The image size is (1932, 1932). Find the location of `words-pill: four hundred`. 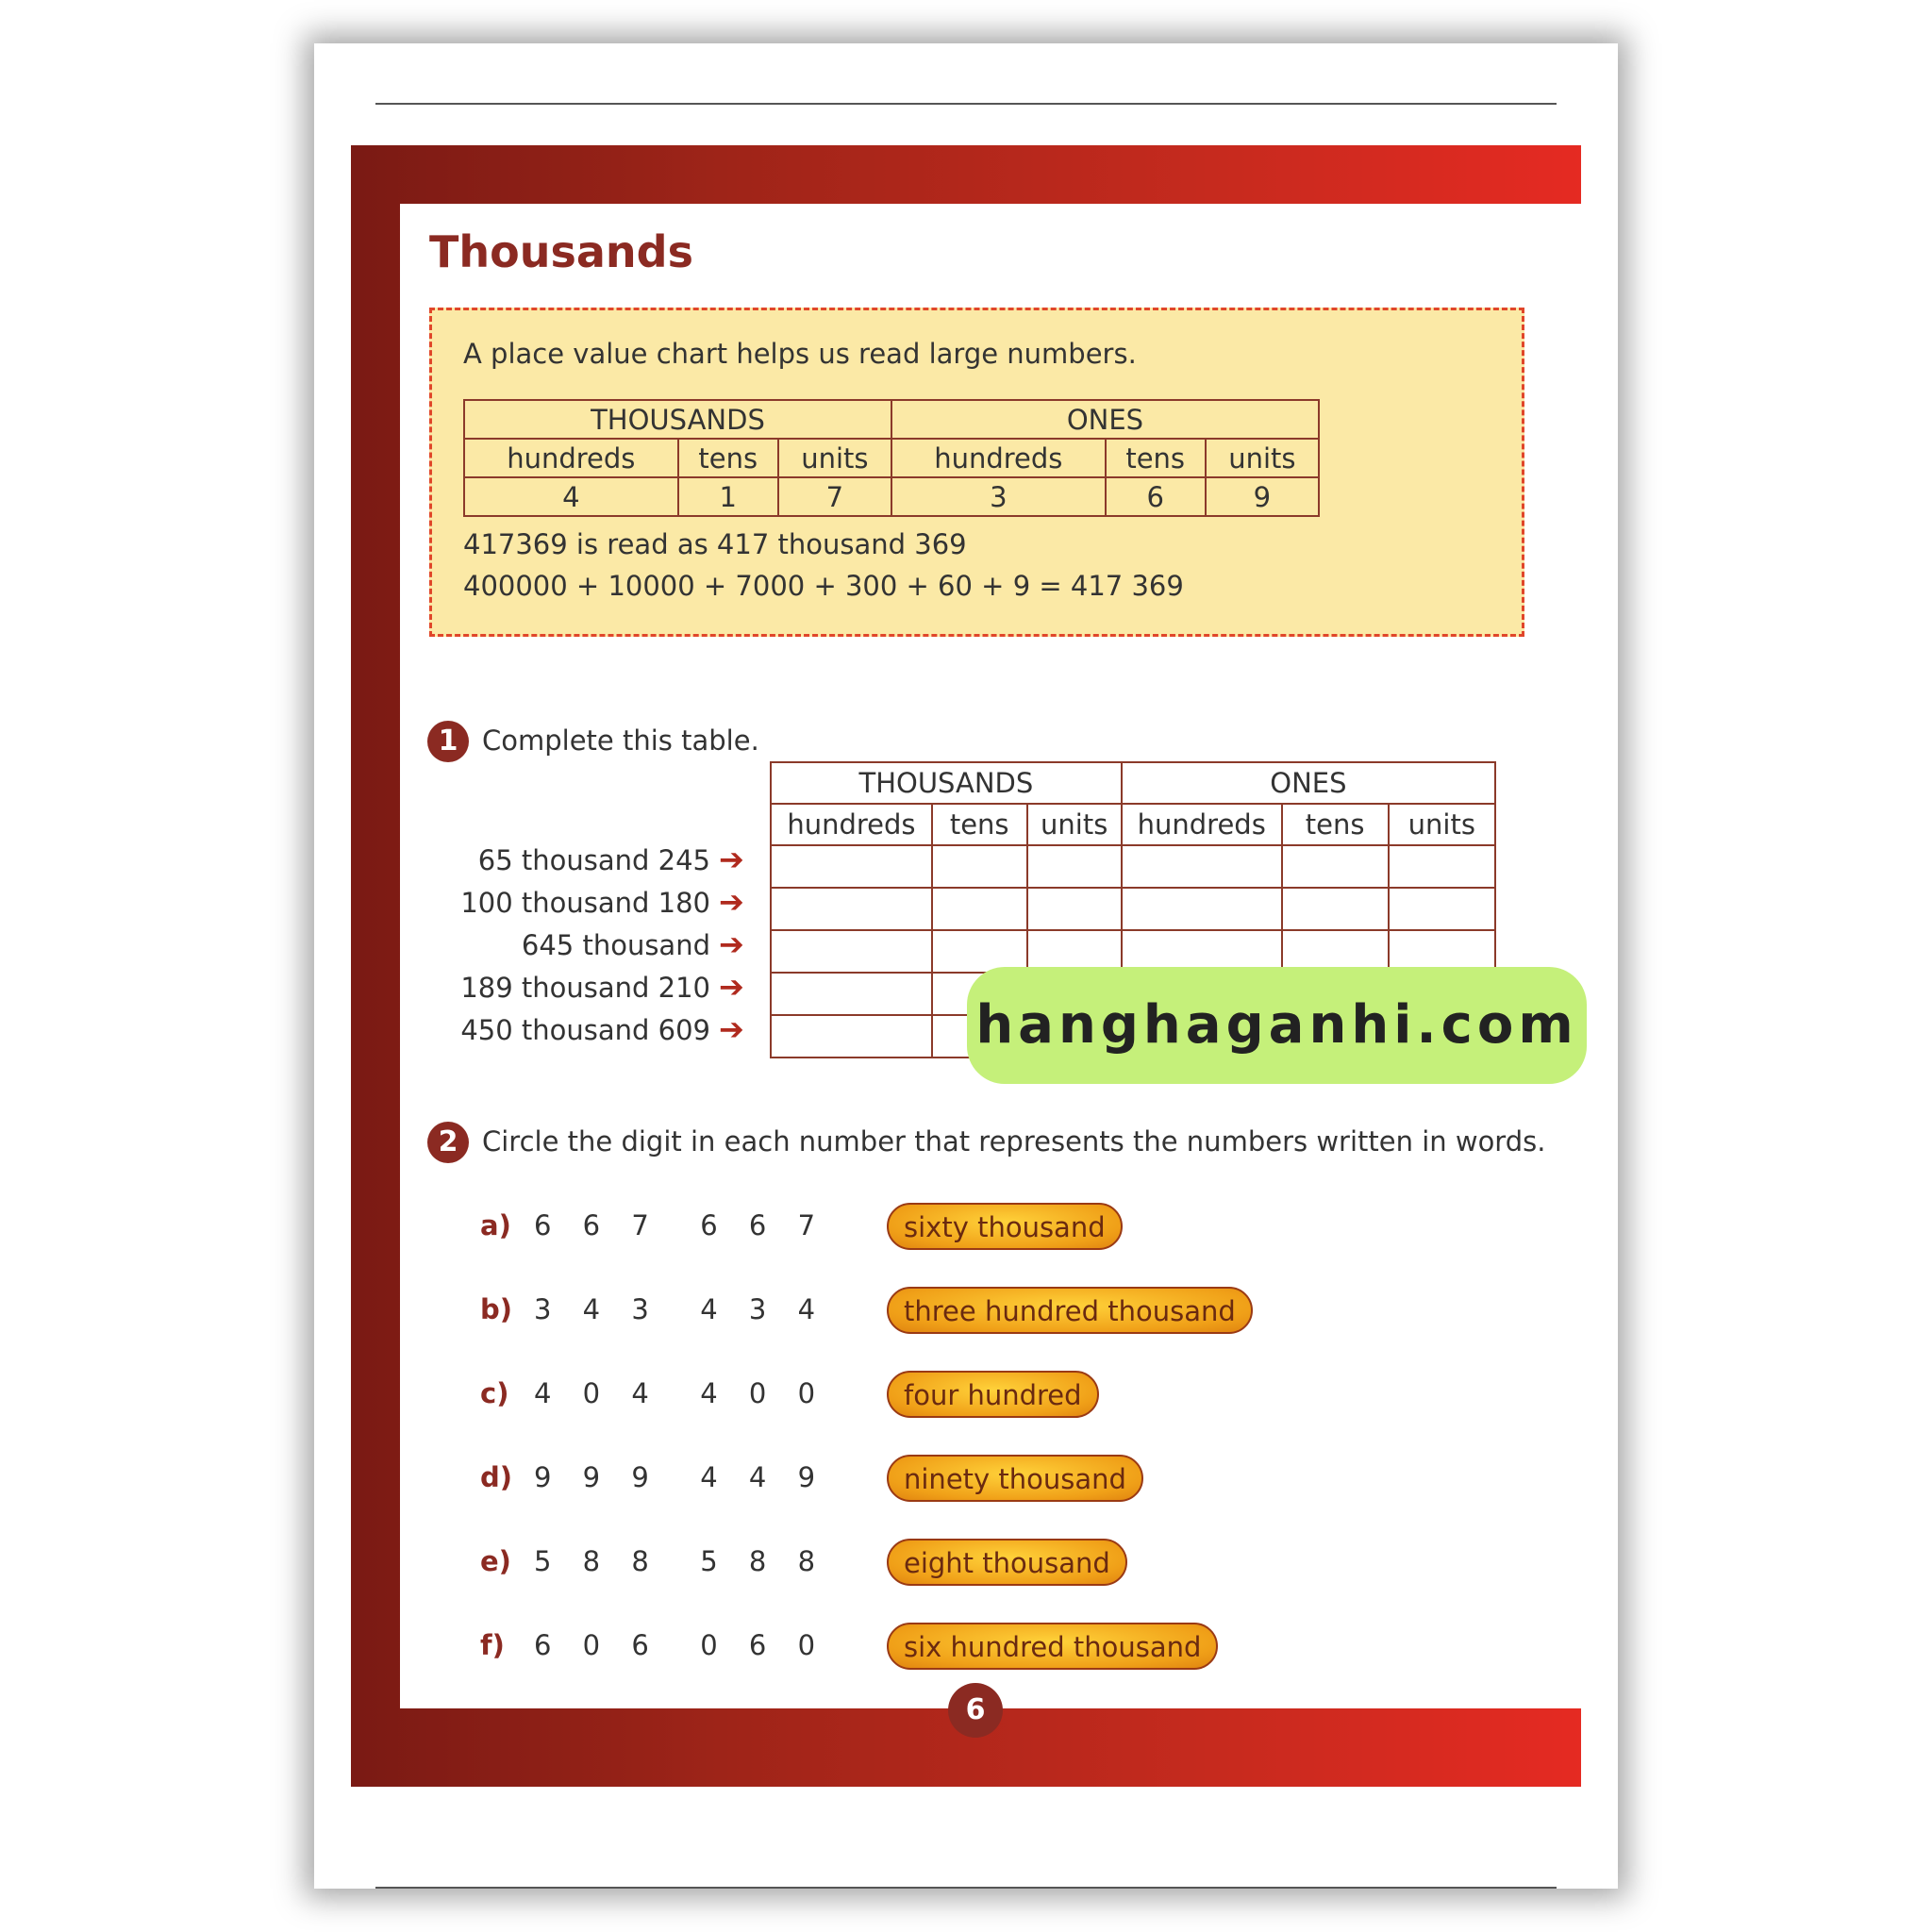

words-pill: four hundred is located at coordinates (993, 1395).